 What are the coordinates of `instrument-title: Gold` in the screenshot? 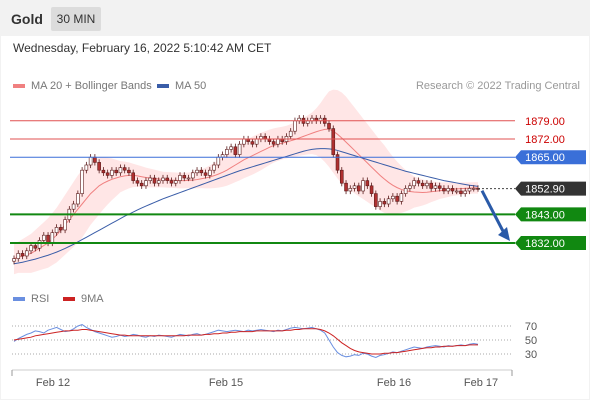 It's located at (27, 19).